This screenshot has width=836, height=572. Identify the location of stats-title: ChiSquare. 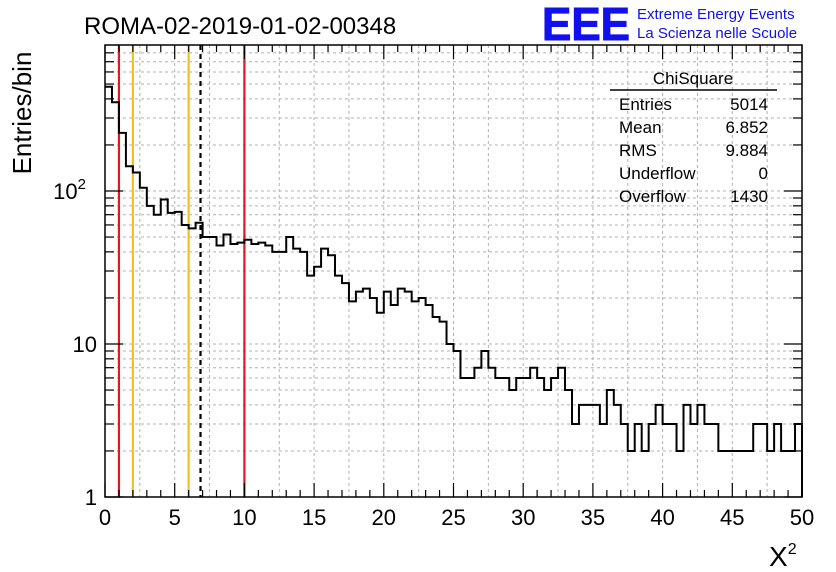
(693, 78).